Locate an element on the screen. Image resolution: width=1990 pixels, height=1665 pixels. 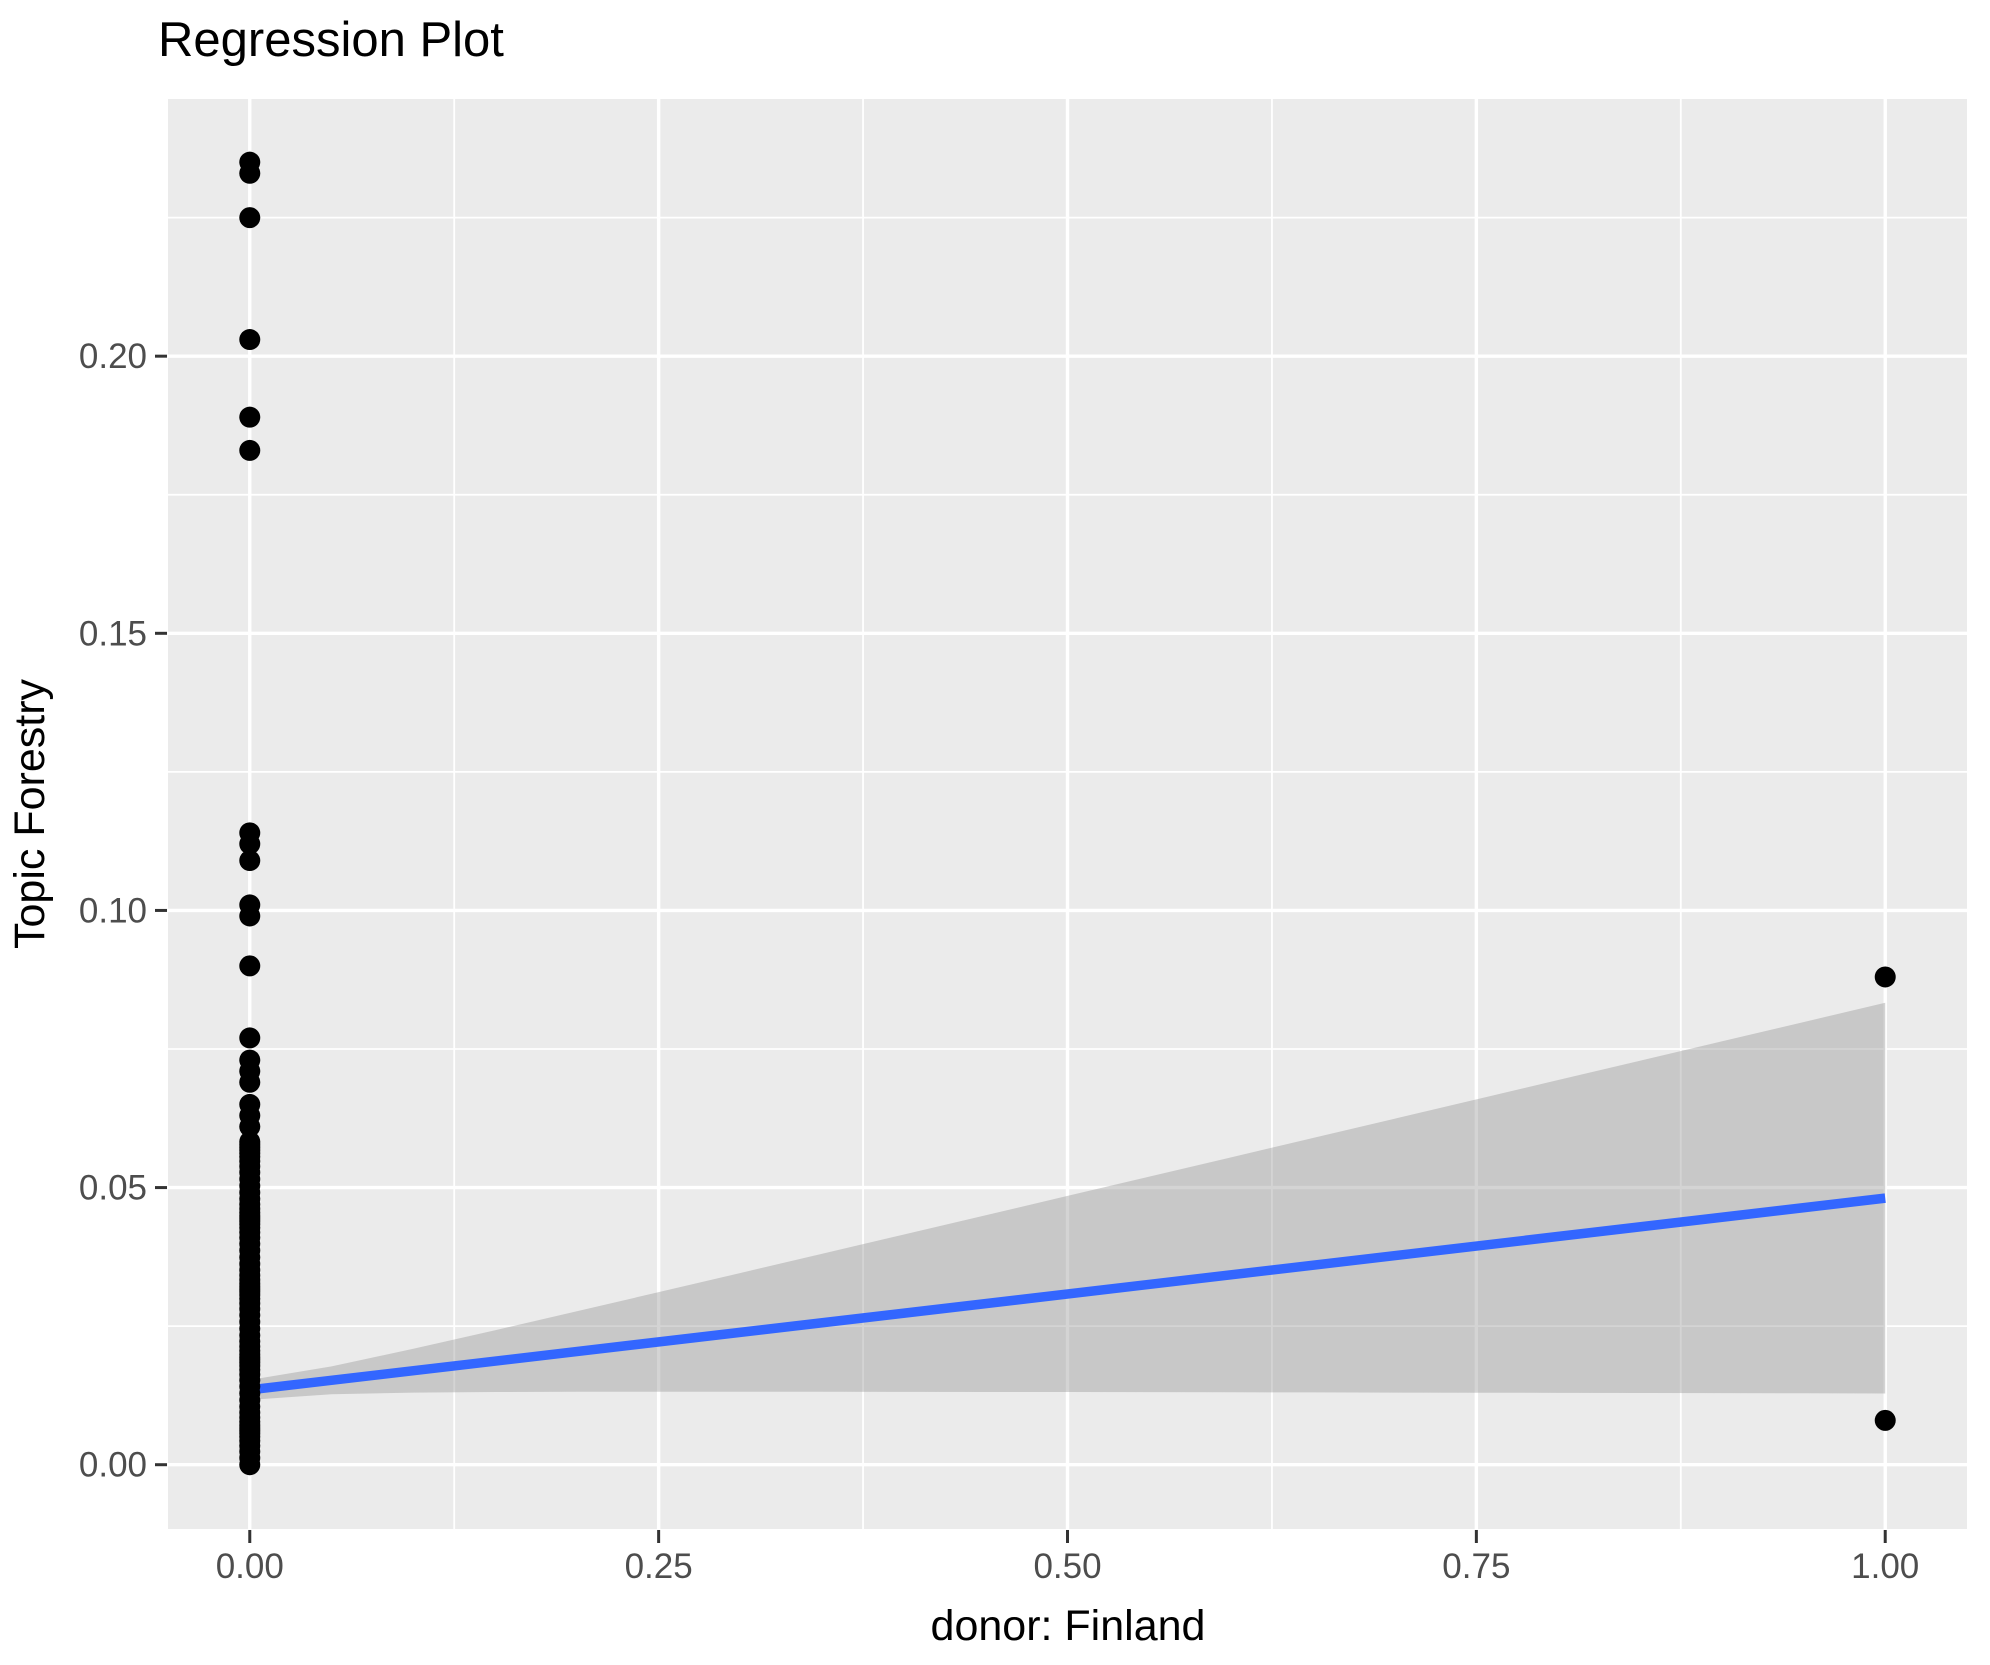
y-tick-label: 0.10 is located at coordinates (113, 910).